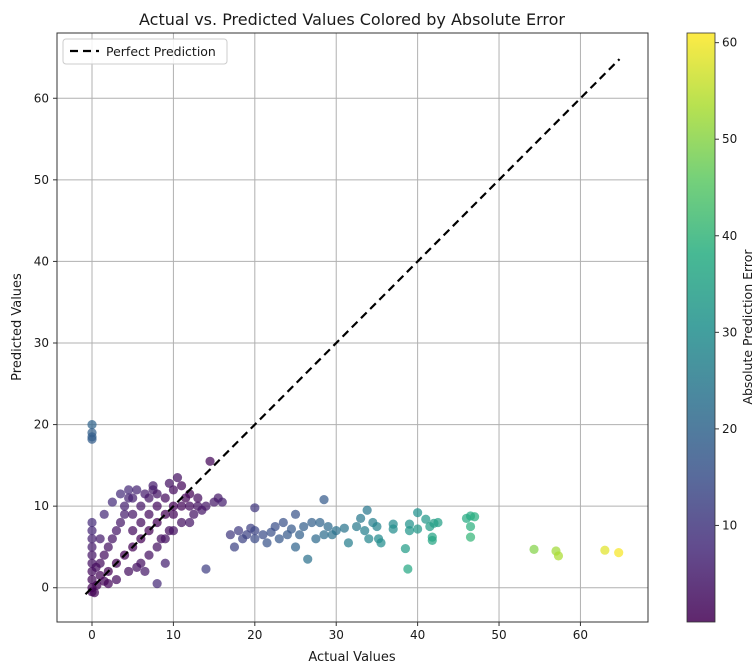 Image resolution: width=756 pixels, height=662 pixels. What do you see at coordinates (729, 139) in the screenshot?
I see `colorbar-tick-label: 50` at bounding box center [729, 139].